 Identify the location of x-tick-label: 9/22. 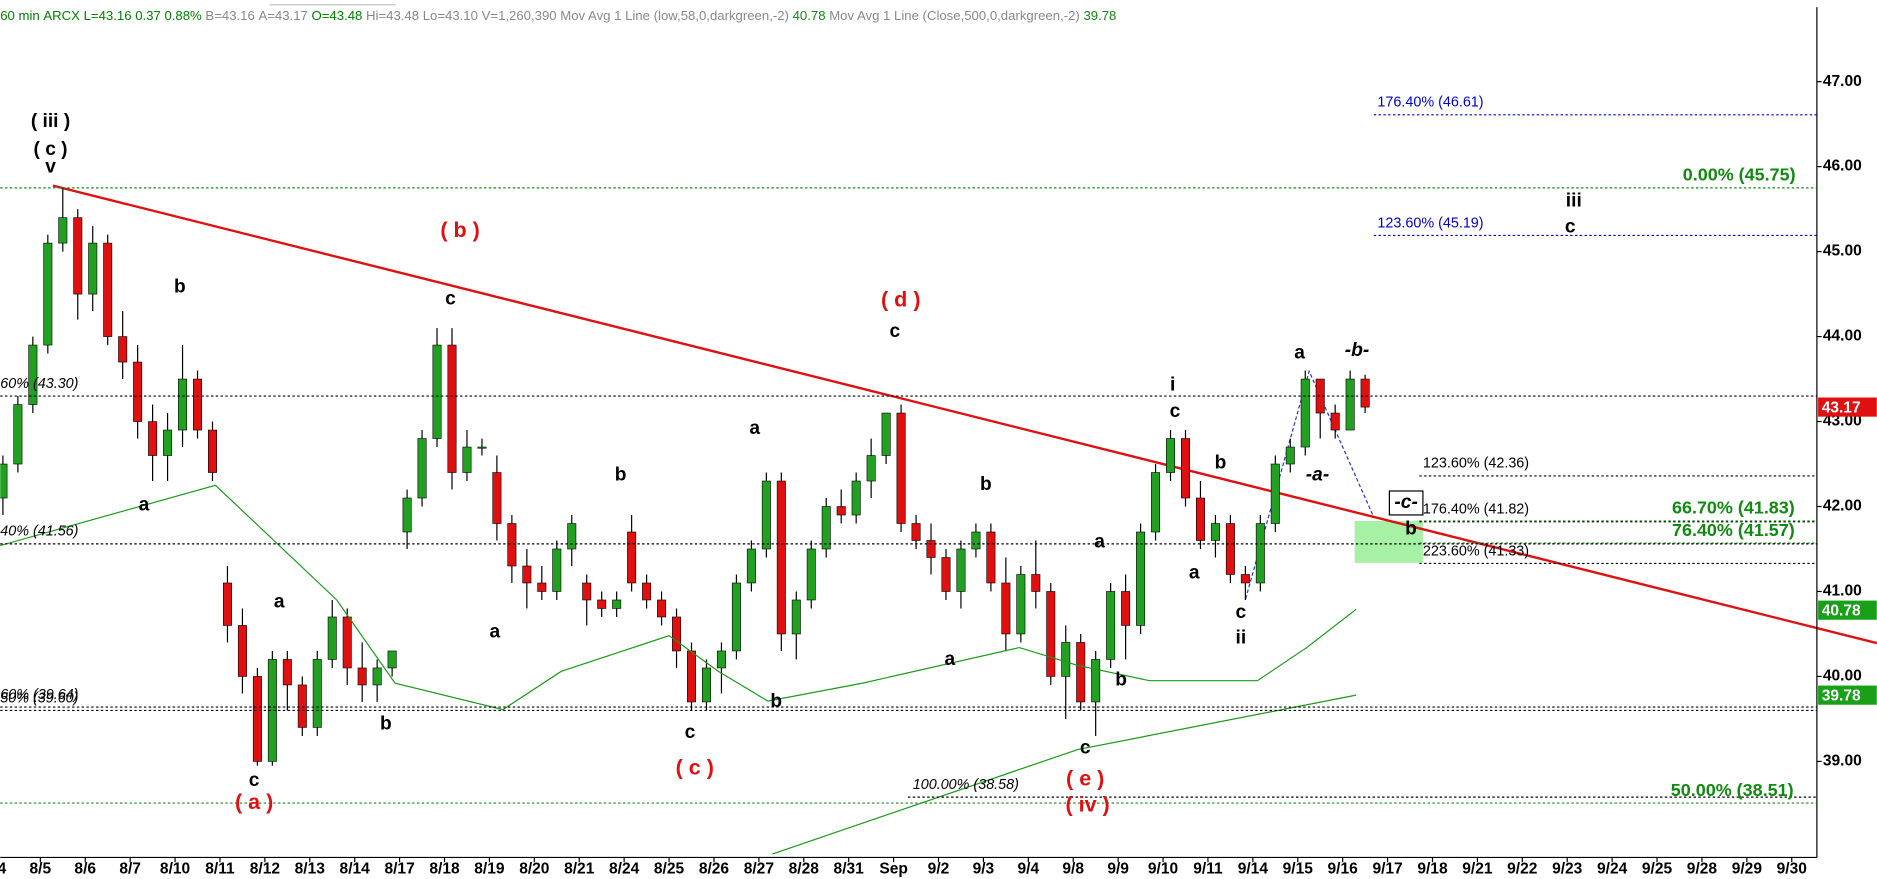
(1522, 869).